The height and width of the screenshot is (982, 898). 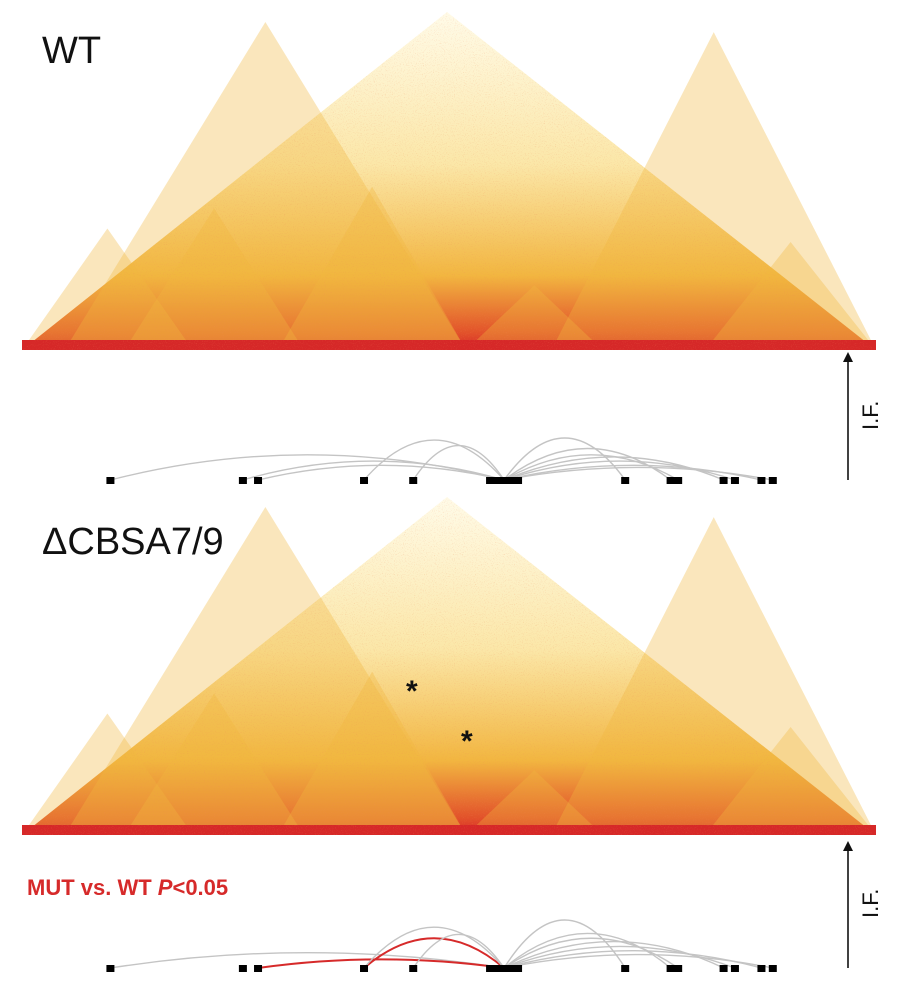 What do you see at coordinates (848, 904) in the screenshot?
I see `mut-if-axis` at bounding box center [848, 904].